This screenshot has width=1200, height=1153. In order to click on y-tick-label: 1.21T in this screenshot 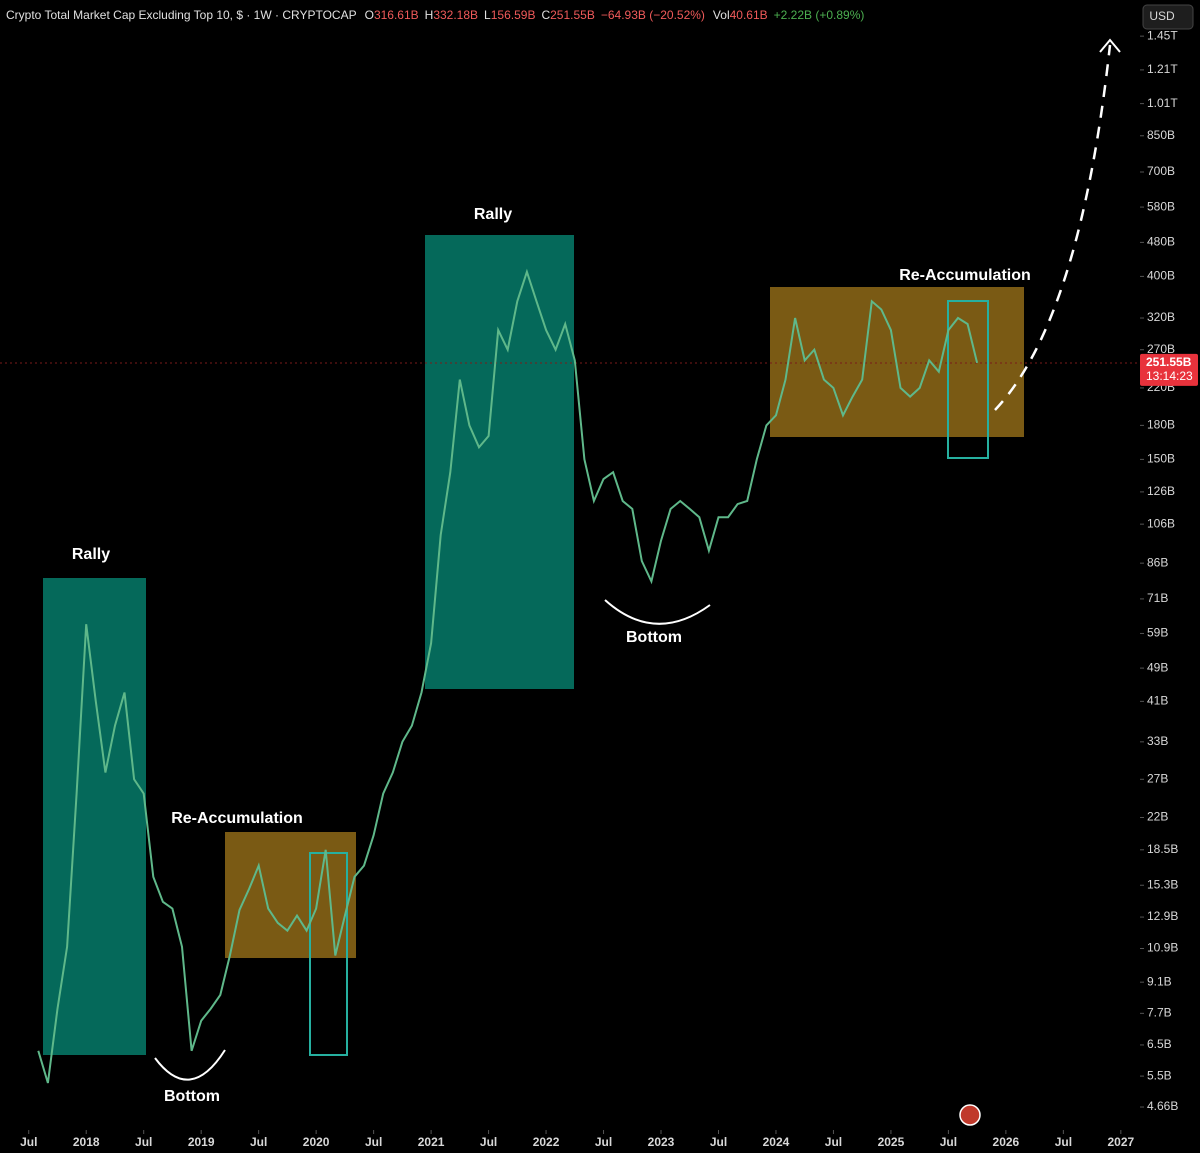, I will do `click(1162, 69)`.